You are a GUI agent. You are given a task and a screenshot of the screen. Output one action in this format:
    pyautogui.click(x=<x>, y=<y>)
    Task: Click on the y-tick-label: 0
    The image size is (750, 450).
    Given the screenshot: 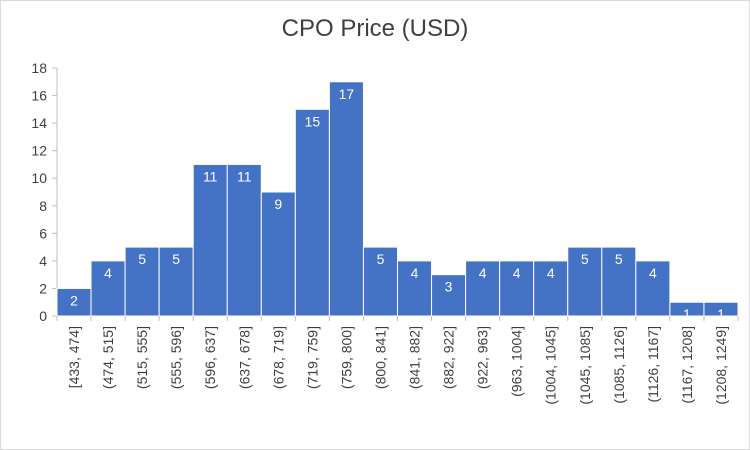 What is the action you would take?
    pyautogui.click(x=43, y=316)
    